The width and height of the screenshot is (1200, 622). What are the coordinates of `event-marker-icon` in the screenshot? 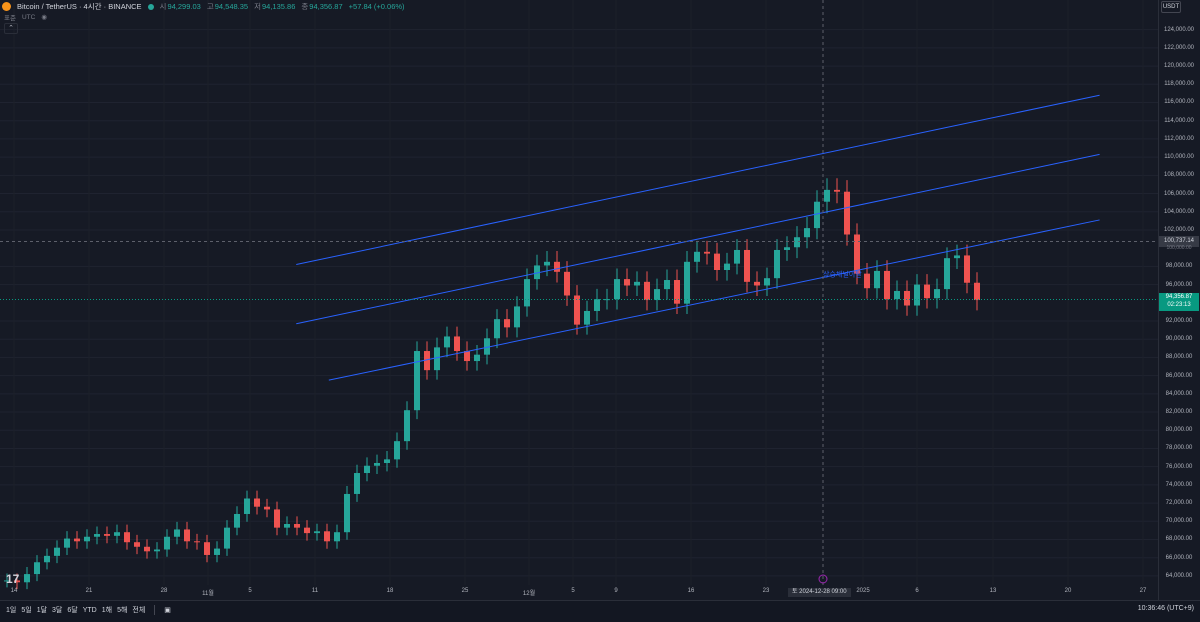 It's located at (823, 579).